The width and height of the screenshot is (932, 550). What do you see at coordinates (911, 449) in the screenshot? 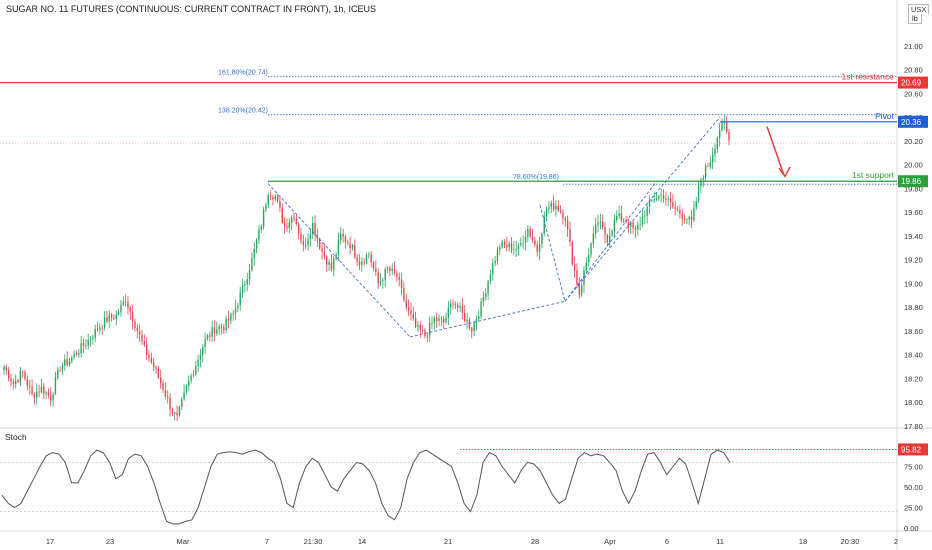
I see `stoch-price-badge-label: 95.82` at bounding box center [911, 449].